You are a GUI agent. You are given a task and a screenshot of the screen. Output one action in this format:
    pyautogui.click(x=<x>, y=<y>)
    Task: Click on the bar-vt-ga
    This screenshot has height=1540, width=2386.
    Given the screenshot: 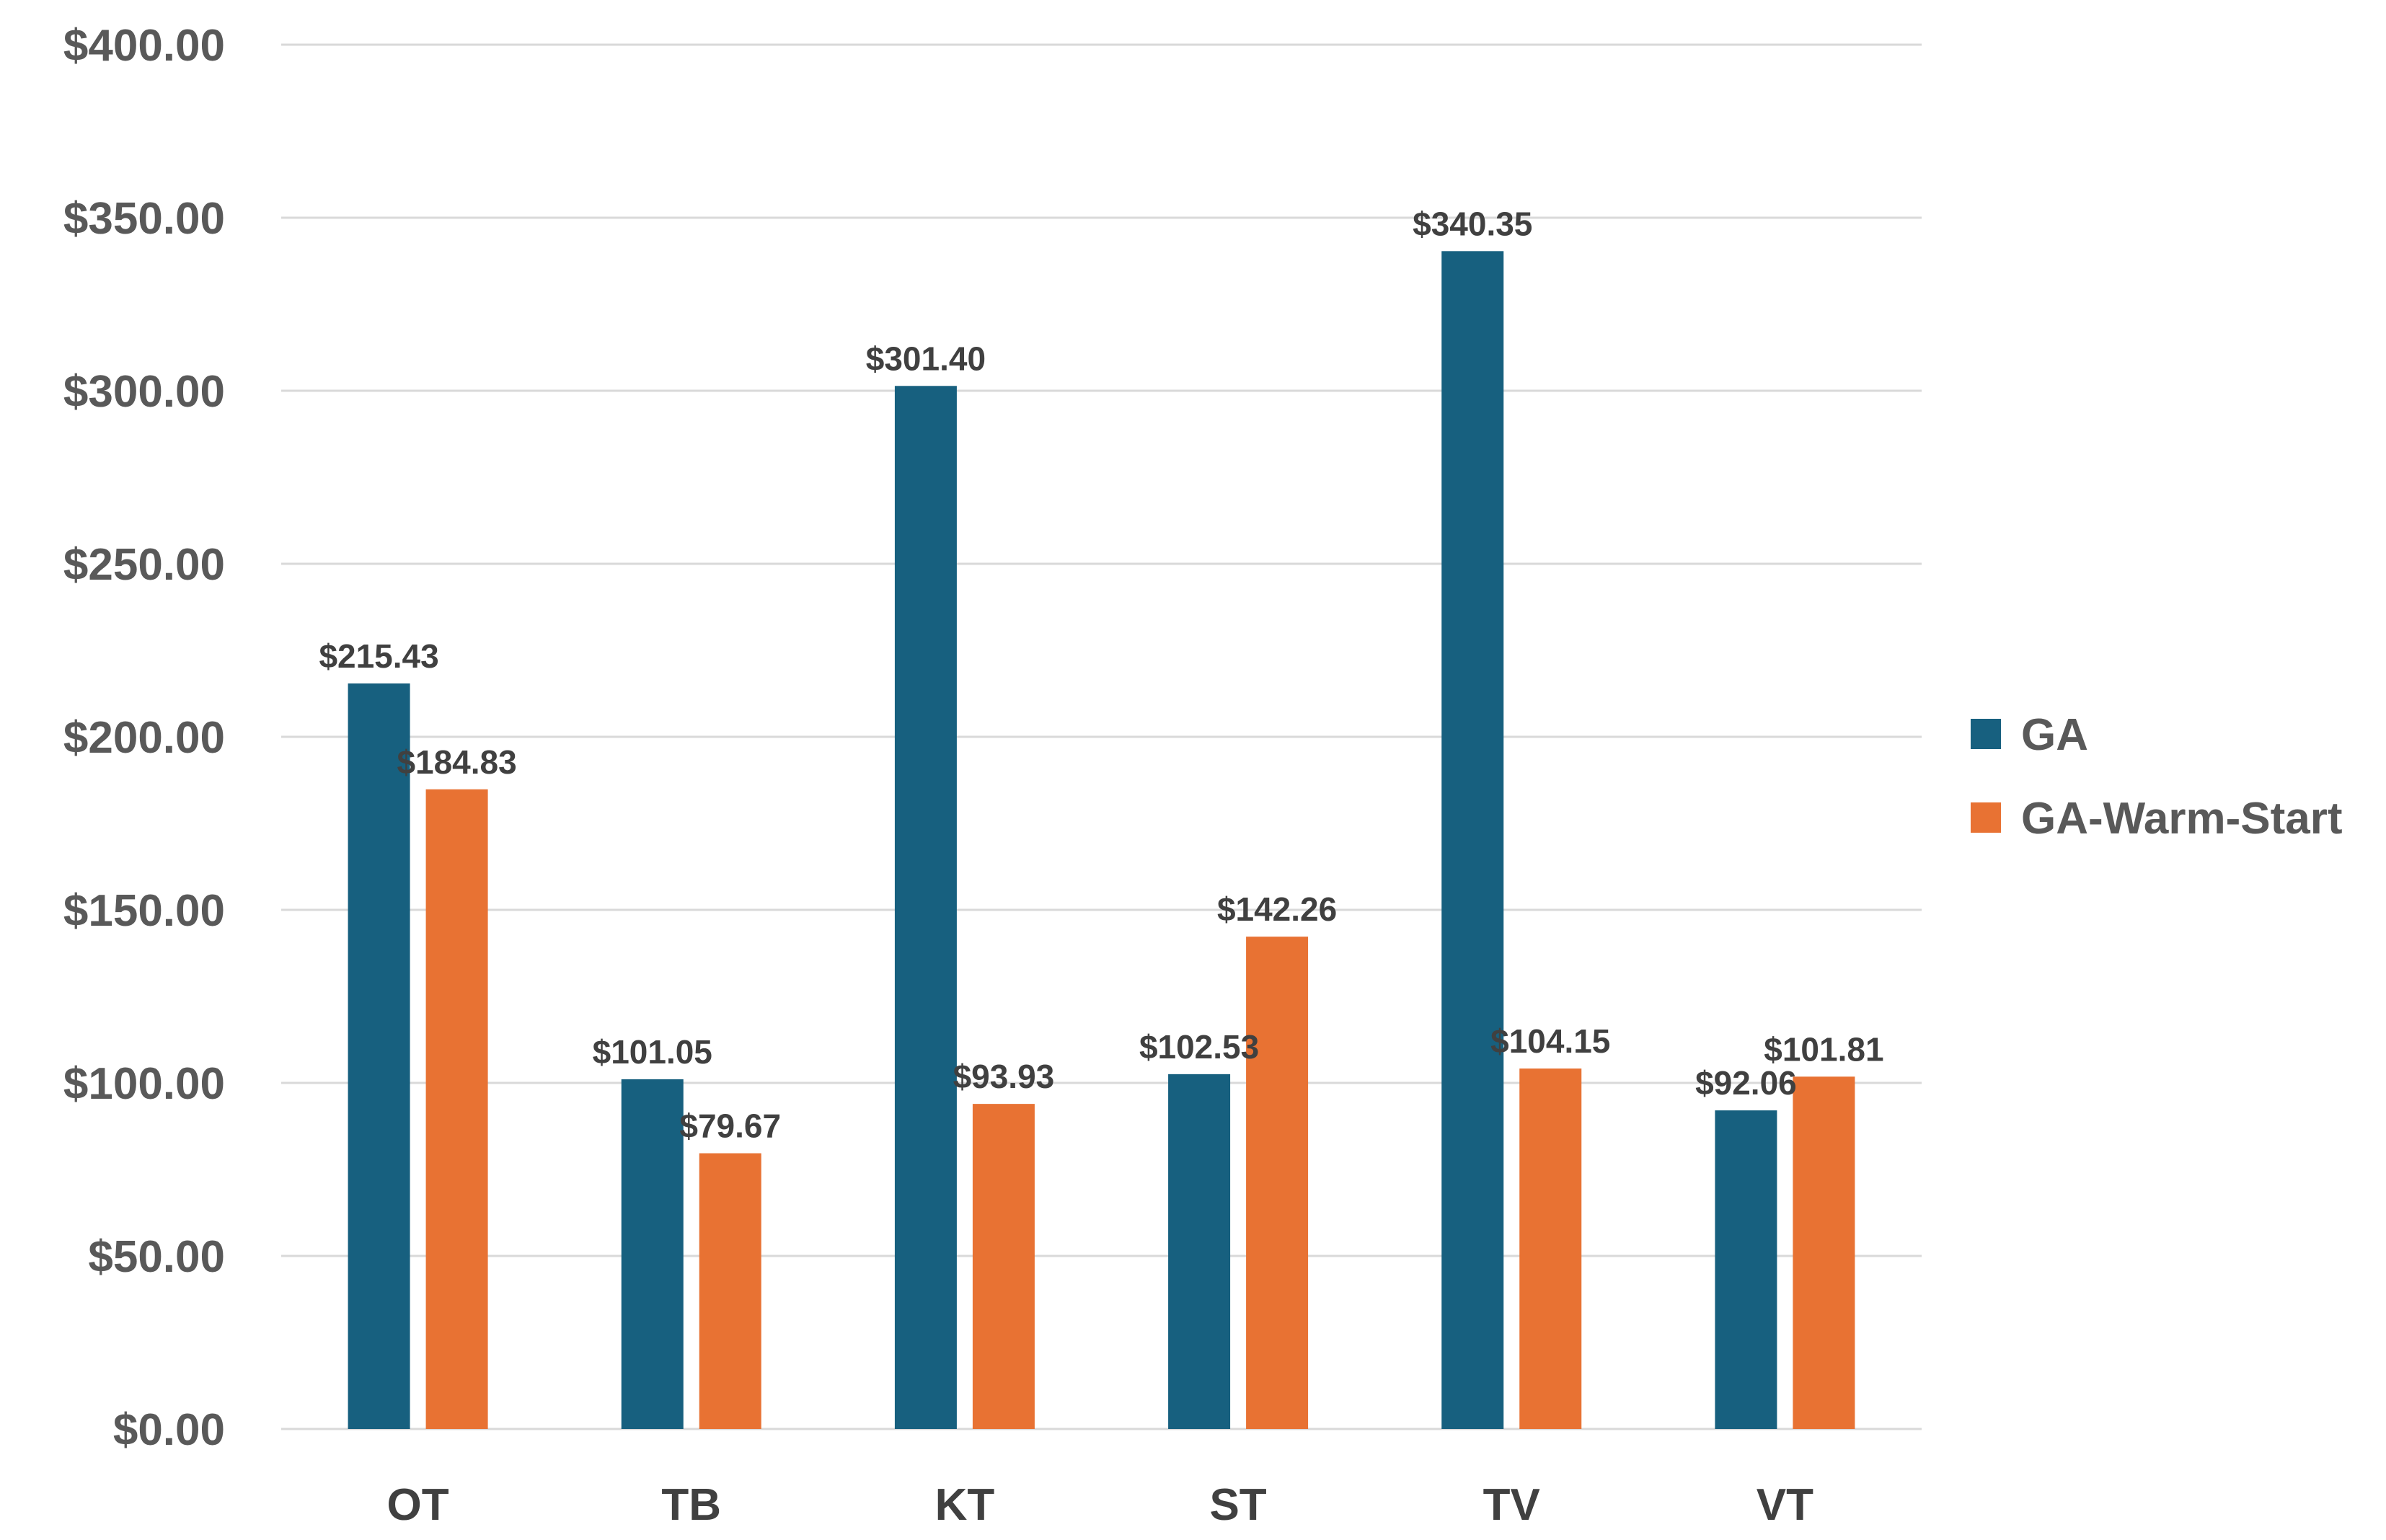 What is the action you would take?
    pyautogui.click(x=1746, y=1269)
    